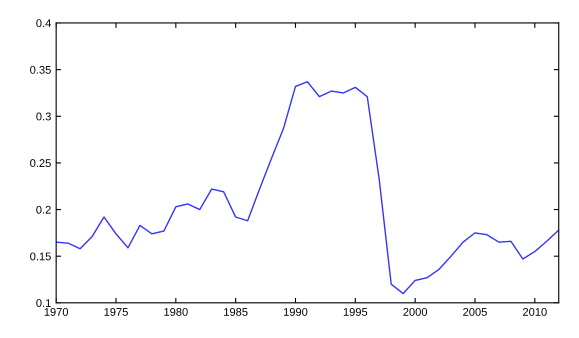 Image resolution: width=579 pixels, height=338 pixels. I want to click on y-tick-label: 0.15, so click(40, 256).